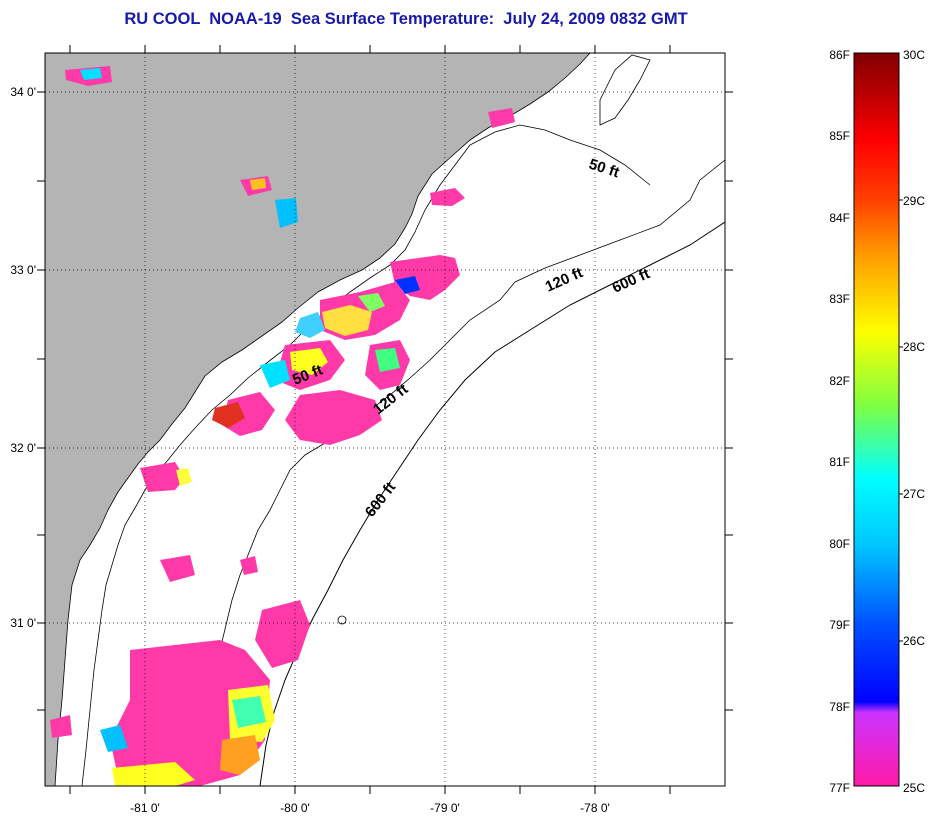 This screenshot has height=817, width=936. I want to click on lon-label: -81 0', so click(145, 808).